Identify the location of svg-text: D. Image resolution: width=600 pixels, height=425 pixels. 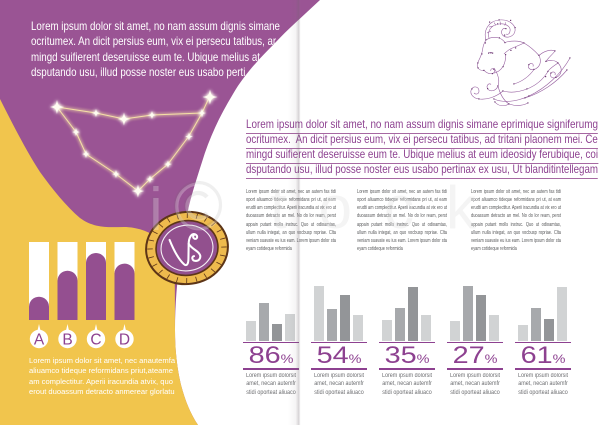
(124, 340).